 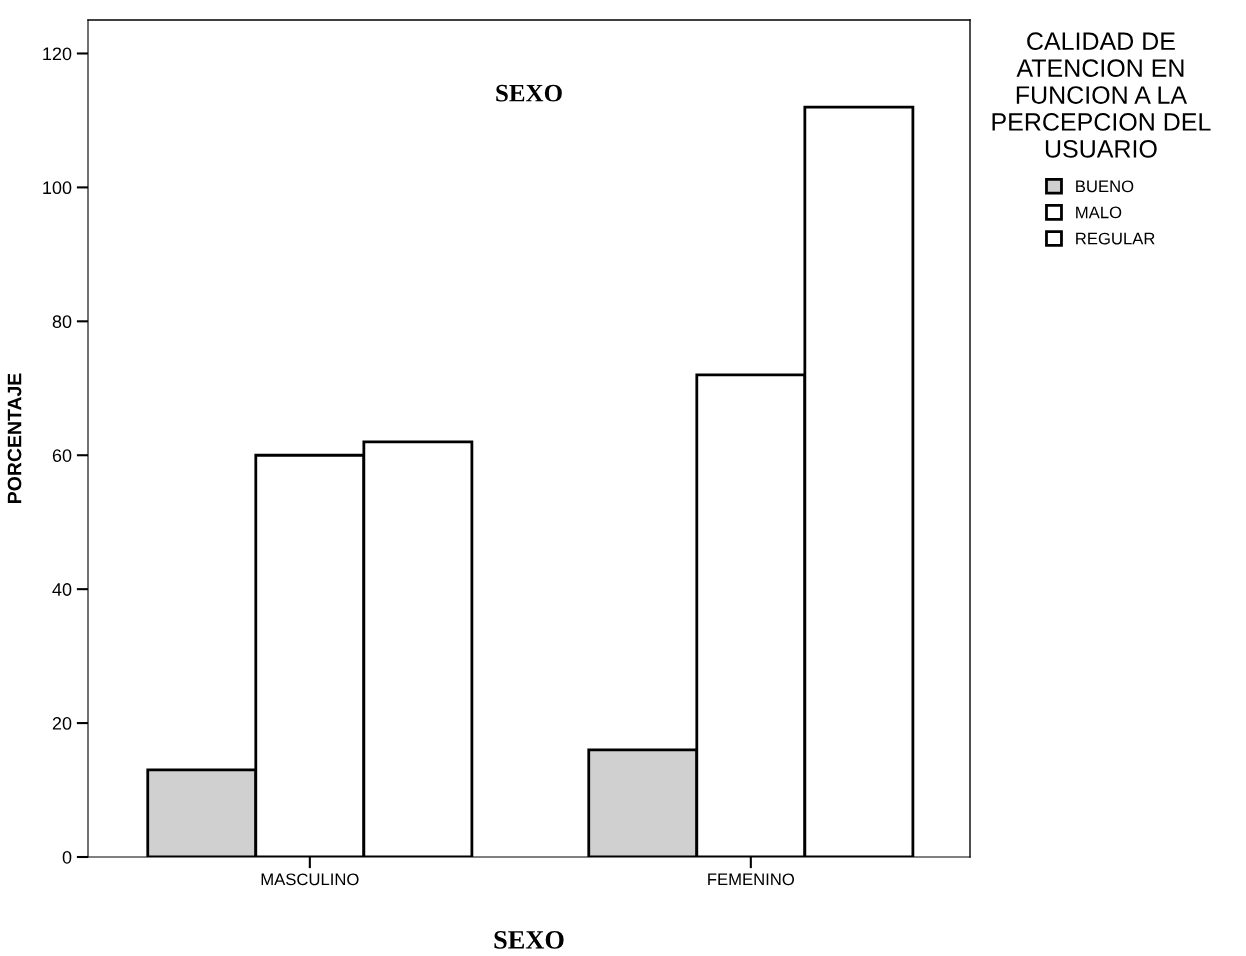 What do you see at coordinates (529, 940) in the screenshot?
I see `x-axis-title: SEXO` at bounding box center [529, 940].